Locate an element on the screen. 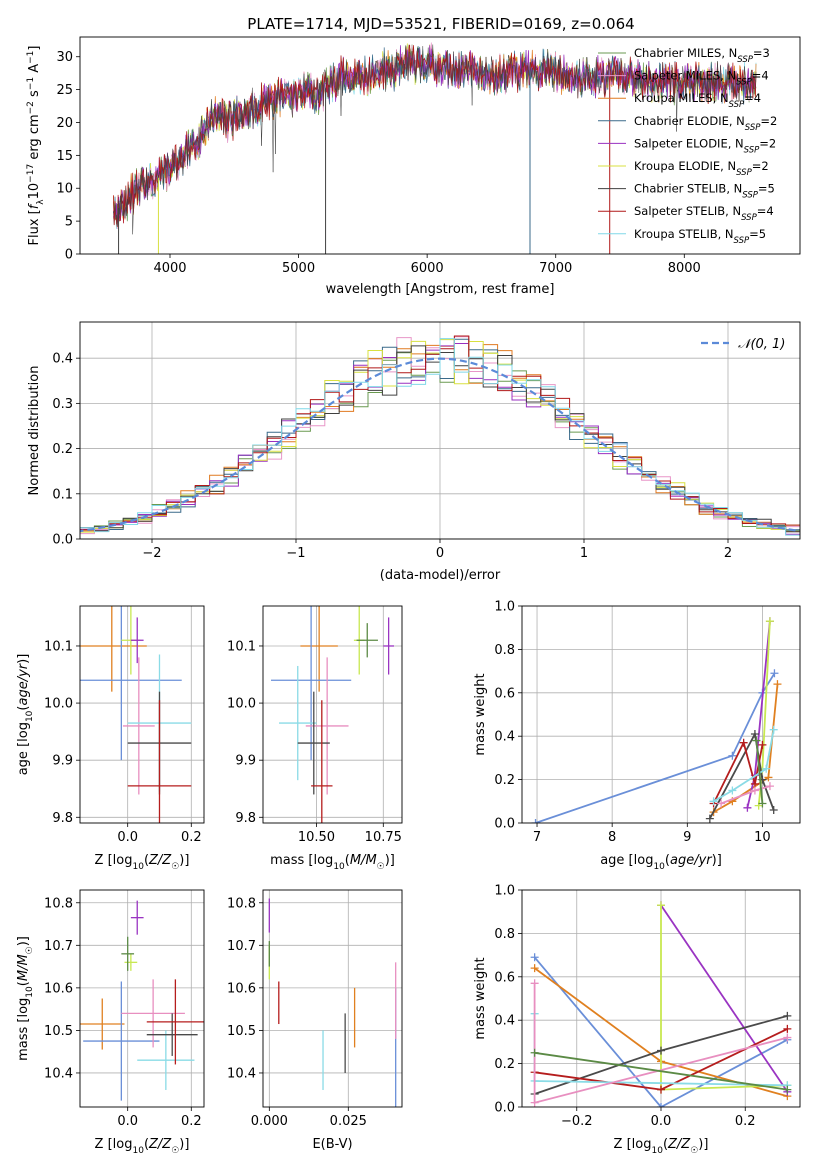 Image resolution: width=819 pixels, height=1170 pixels. x-tick-label: −0.2 is located at coordinates (577, 1121).